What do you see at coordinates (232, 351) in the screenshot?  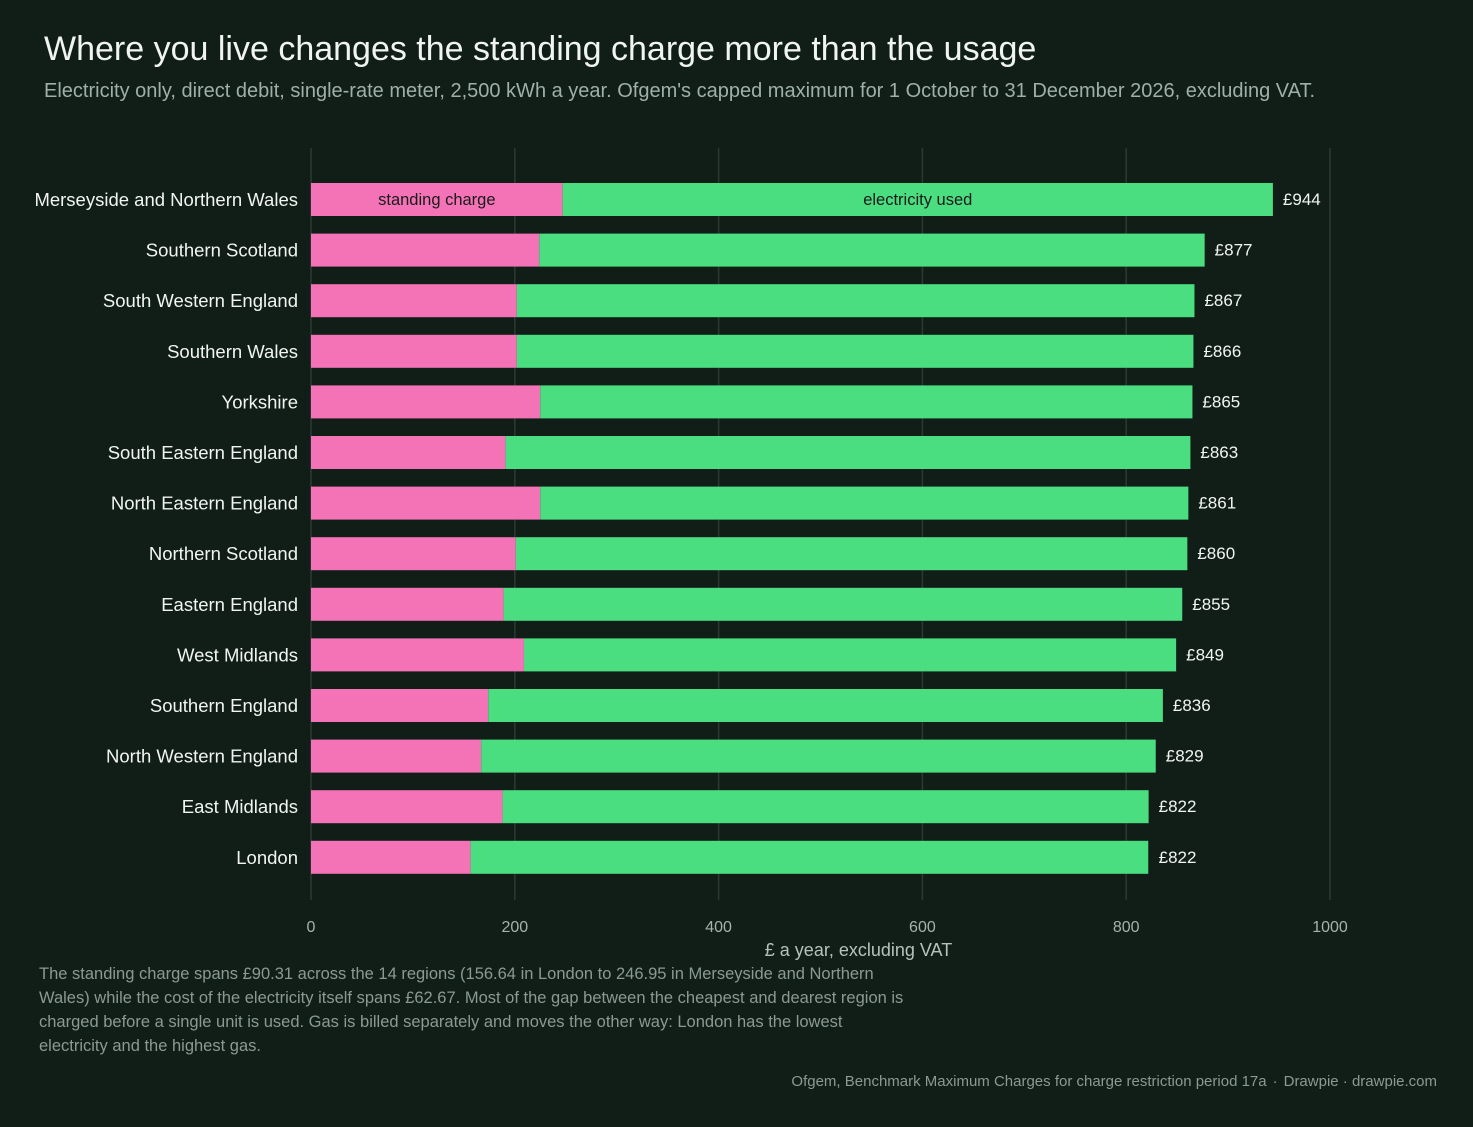 I see `category-label: Southern Wales` at bounding box center [232, 351].